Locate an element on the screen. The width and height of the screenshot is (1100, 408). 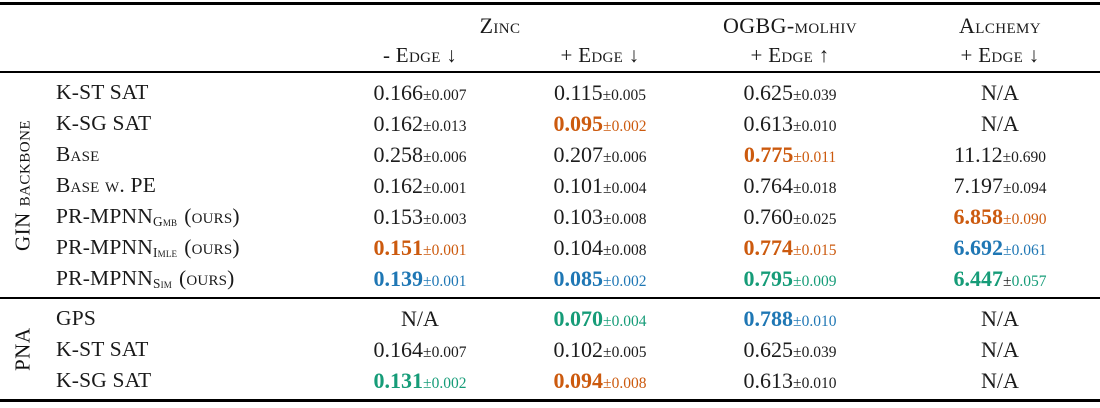
metric-cell: 0.760±0.025 is located at coordinates (790, 216).